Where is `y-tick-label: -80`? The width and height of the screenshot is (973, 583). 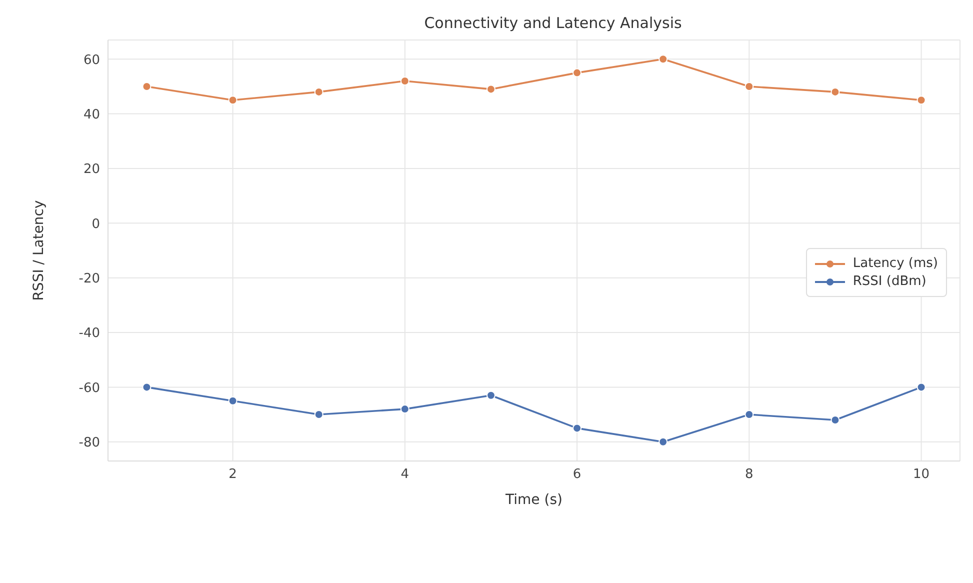
y-tick-label: -80 is located at coordinates (89, 442).